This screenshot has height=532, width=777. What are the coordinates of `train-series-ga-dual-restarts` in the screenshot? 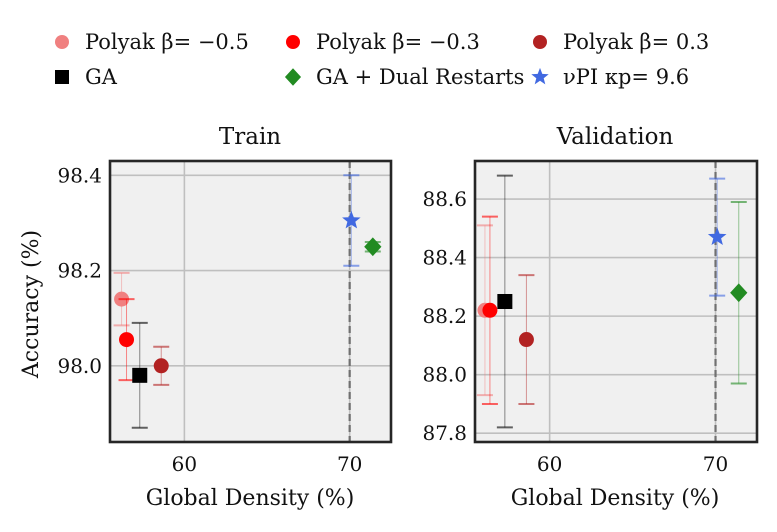 It's located at (373, 247).